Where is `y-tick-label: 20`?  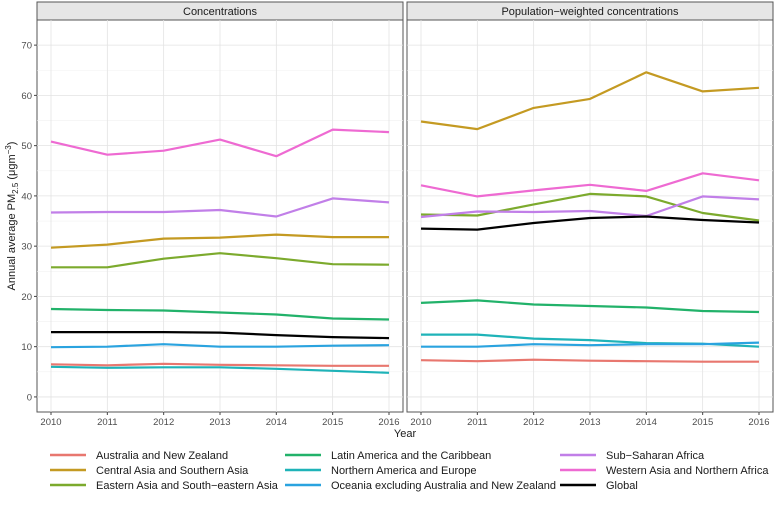 y-tick-label: 20 is located at coordinates (26, 297).